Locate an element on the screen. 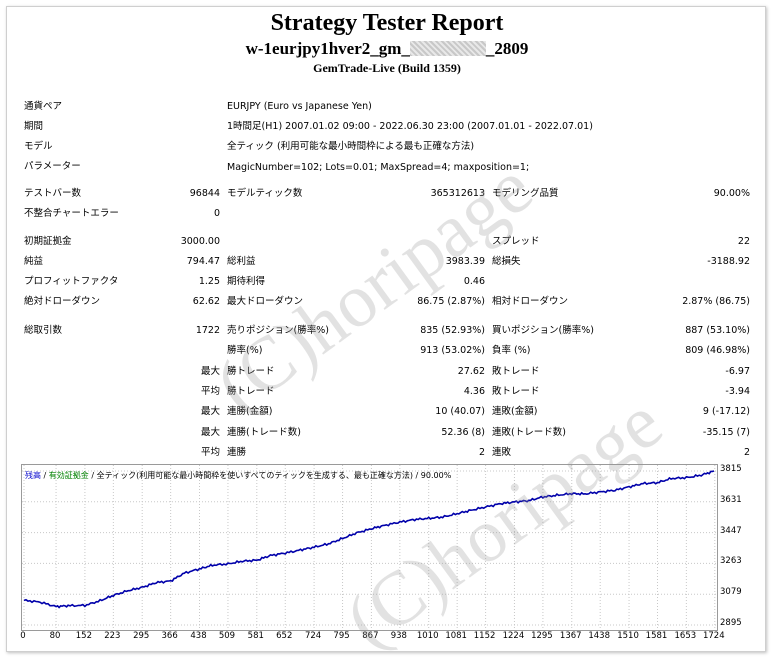 This screenshot has width=774, height=665. gross-loss-label: 総損失 is located at coordinates (506, 261).